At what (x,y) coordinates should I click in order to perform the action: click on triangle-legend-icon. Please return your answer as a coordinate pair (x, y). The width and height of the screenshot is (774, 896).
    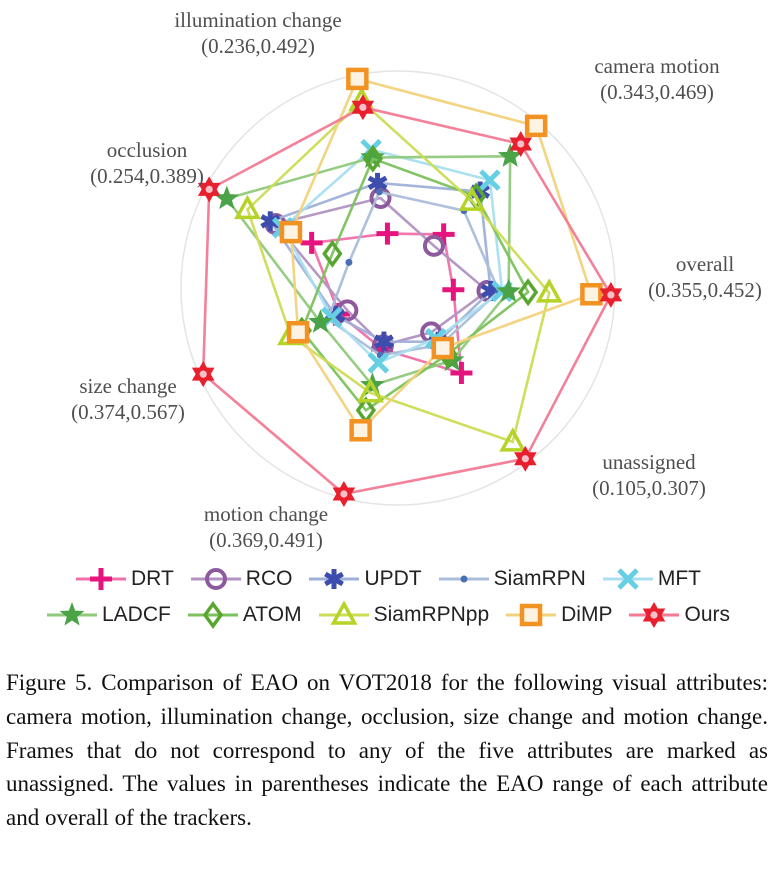
    Looking at the image, I should click on (343, 612).